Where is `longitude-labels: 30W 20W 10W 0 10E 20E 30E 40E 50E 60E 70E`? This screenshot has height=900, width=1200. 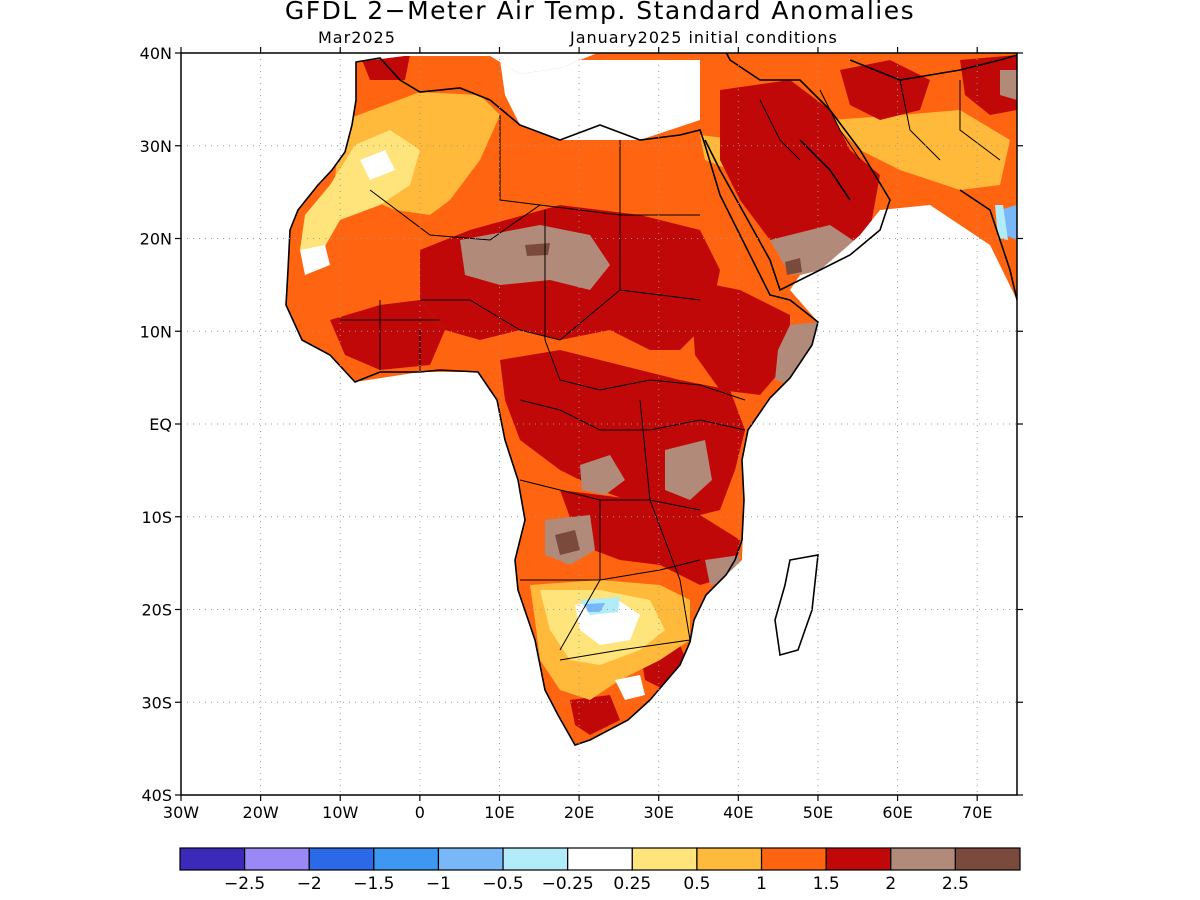
longitude-labels: 30W 20W 10W 0 10E 20E 30E 40E 50E 60E 70E is located at coordinates (578, 812).